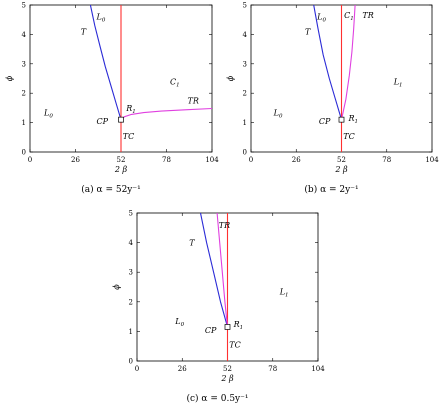  What do you see at coordinates (110, 189) in the screenshot?
I see `panel-caption: (a) α = 52y⁻¹` at bounding box center [110, 189].